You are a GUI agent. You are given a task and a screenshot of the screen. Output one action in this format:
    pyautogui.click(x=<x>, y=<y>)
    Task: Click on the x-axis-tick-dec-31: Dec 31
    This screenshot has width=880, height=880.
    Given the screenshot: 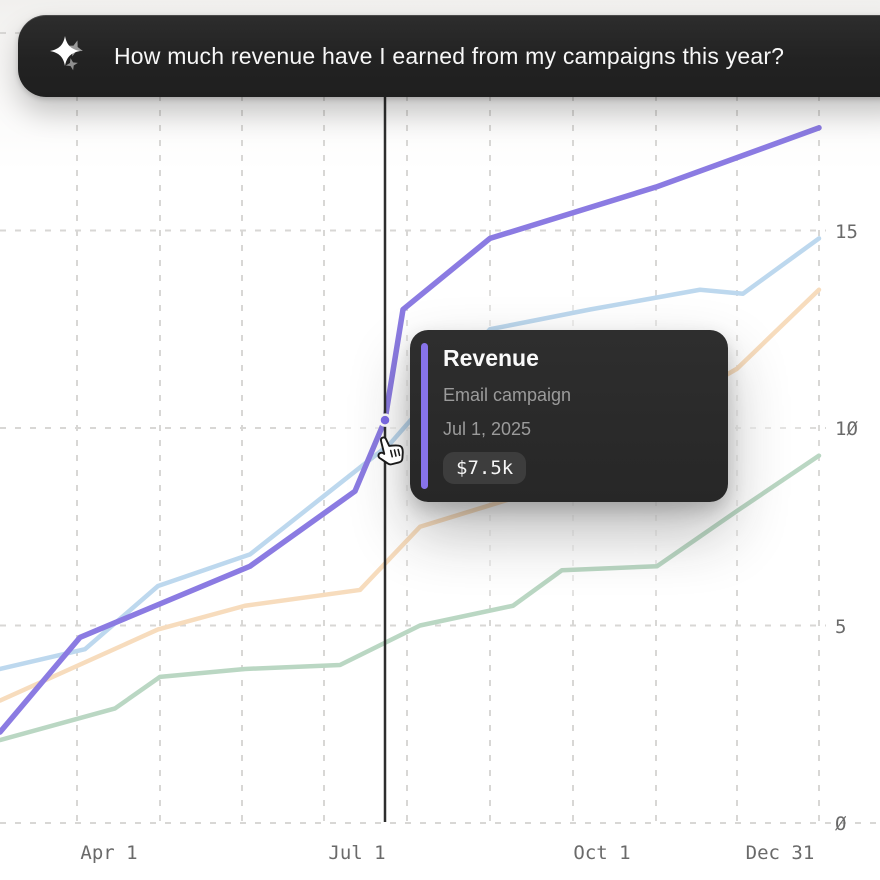 What is the action you would take?
    pyautogui.click(x=780, y=853)
    